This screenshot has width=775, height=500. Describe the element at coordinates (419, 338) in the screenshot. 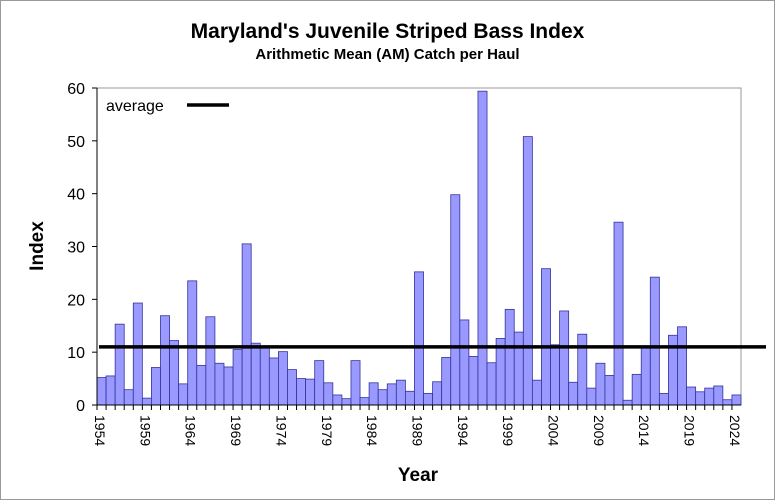

I see `bar-1989` at that location.